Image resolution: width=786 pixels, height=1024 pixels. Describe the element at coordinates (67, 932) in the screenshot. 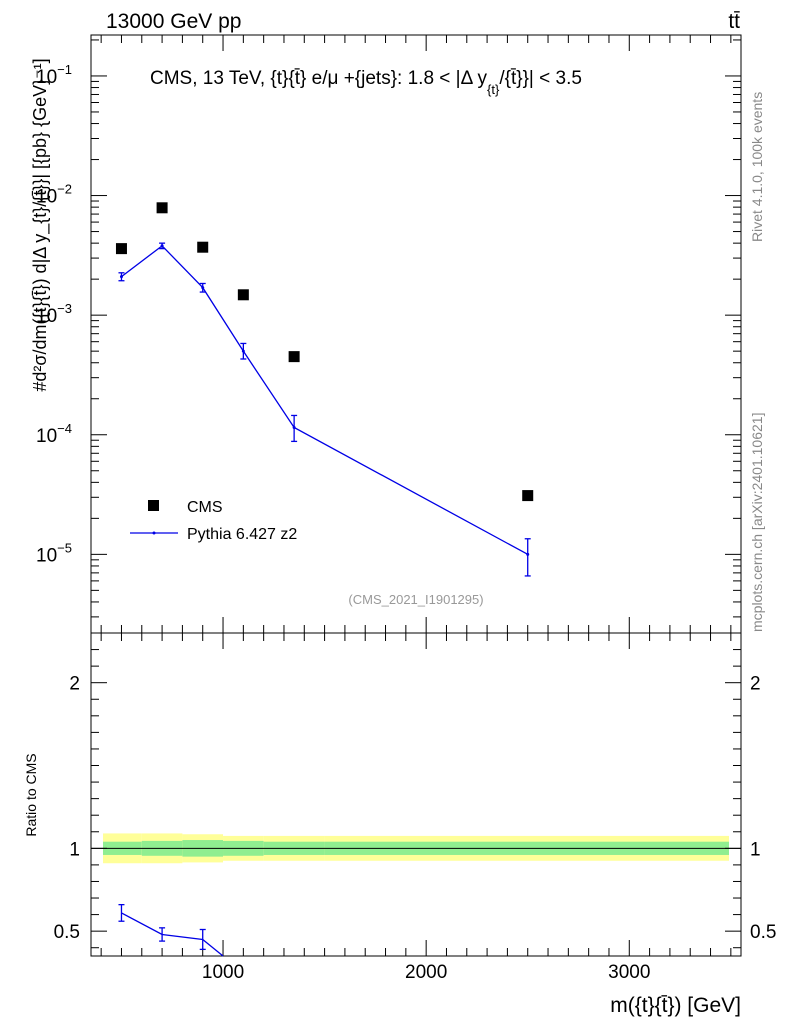

I see `ratio-y-tick-label-left: 0.5` at that location.